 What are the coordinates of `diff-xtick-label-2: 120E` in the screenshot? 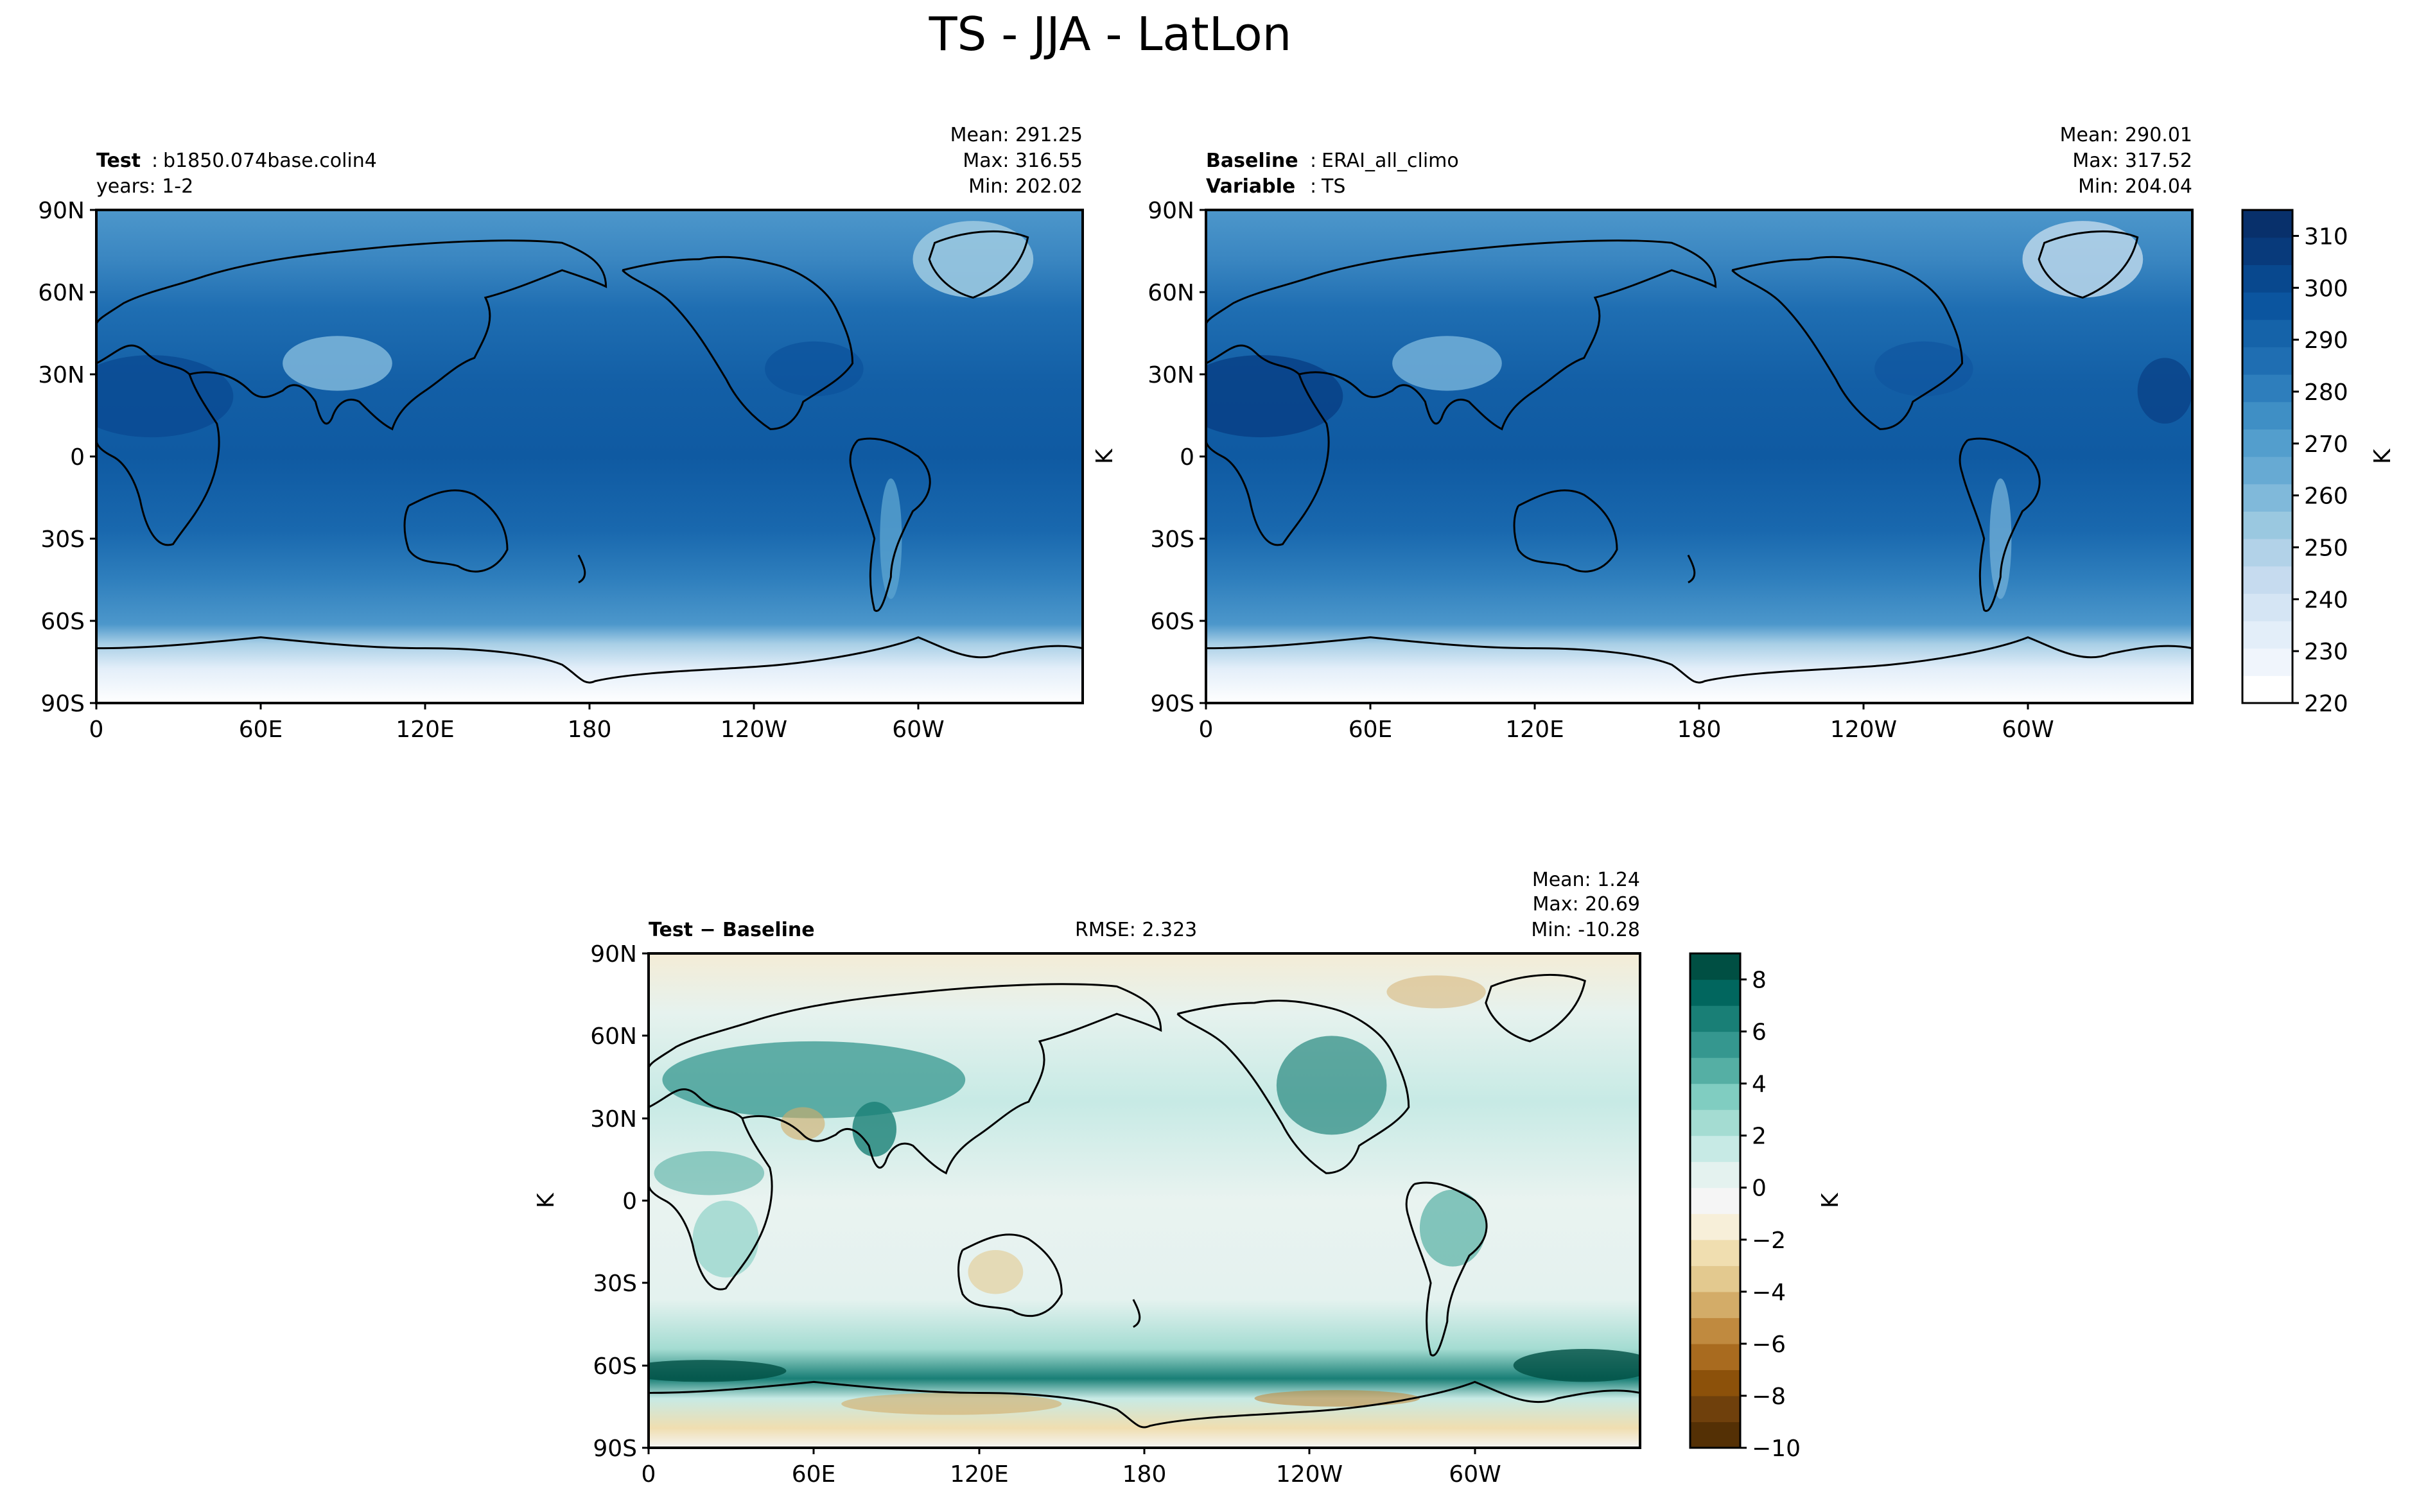 It's located at (979, 1474).